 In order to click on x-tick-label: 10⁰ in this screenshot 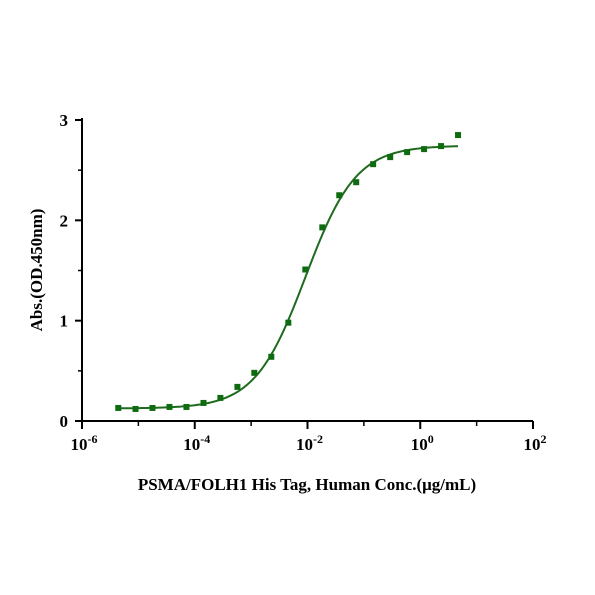, I will do `click(422, 443)`.